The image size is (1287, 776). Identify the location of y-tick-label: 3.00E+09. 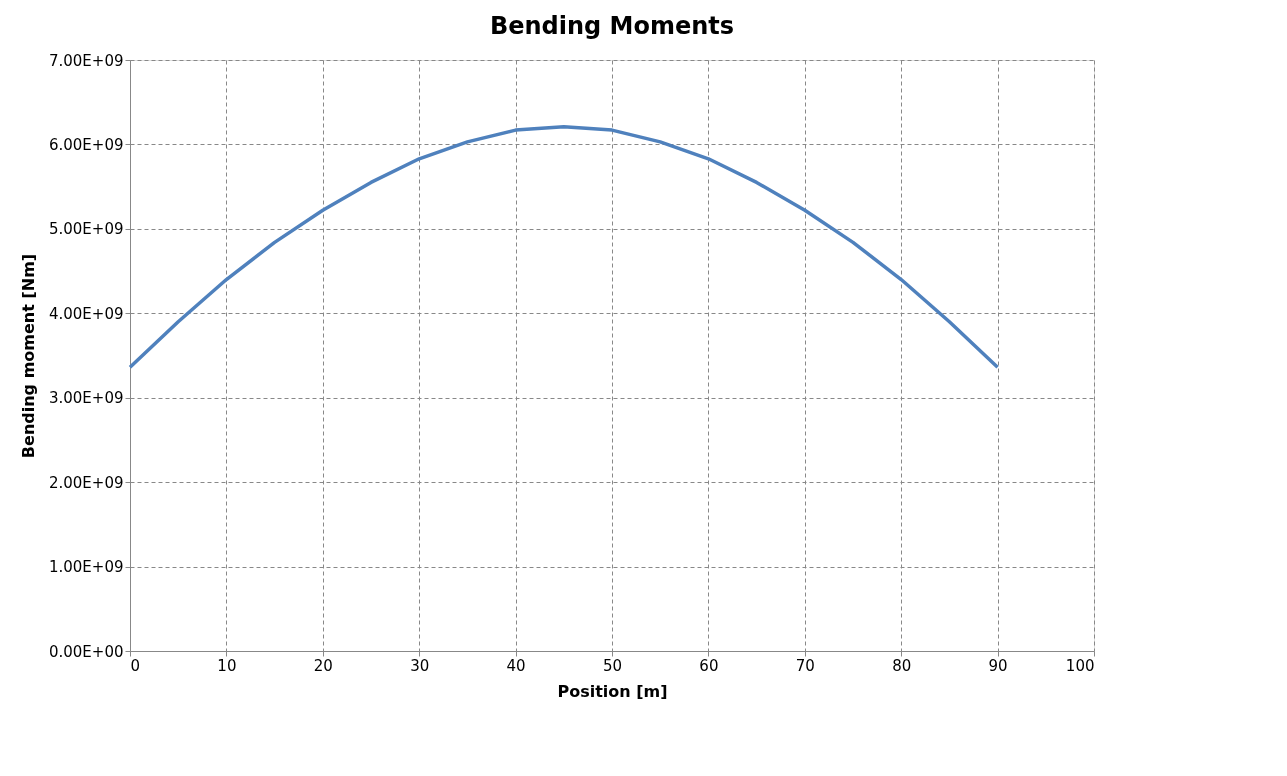
(86, 398).